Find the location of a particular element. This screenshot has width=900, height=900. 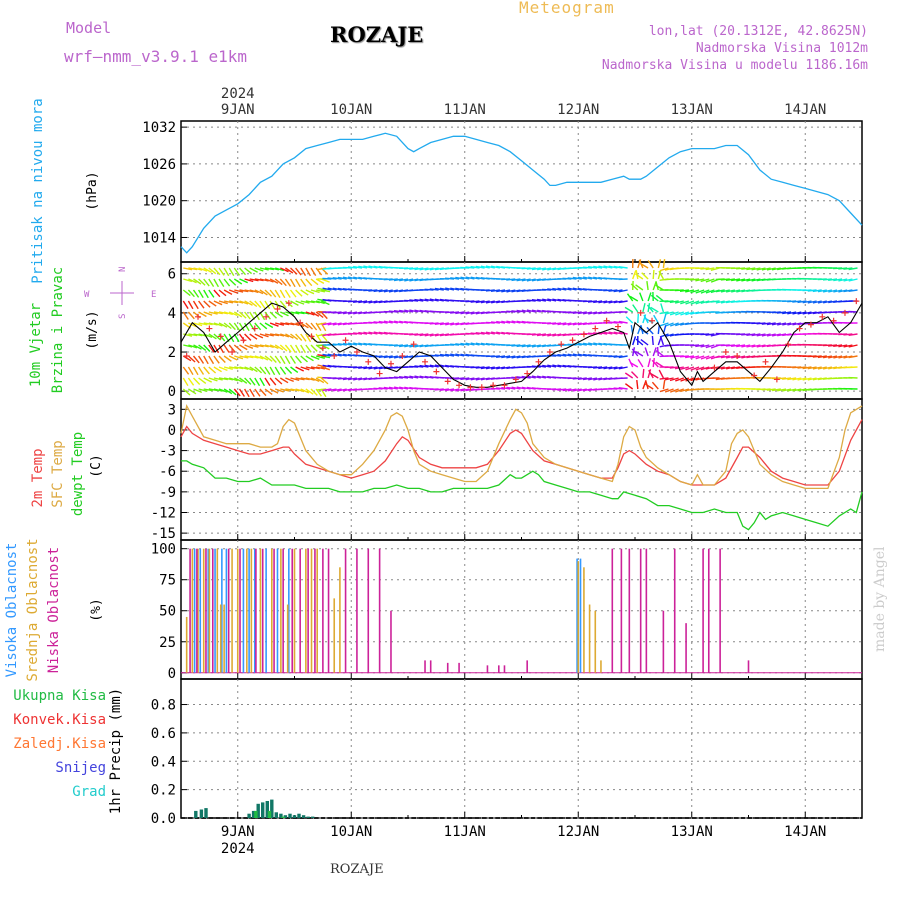

precip-bar is located at coordinates (294, 816).